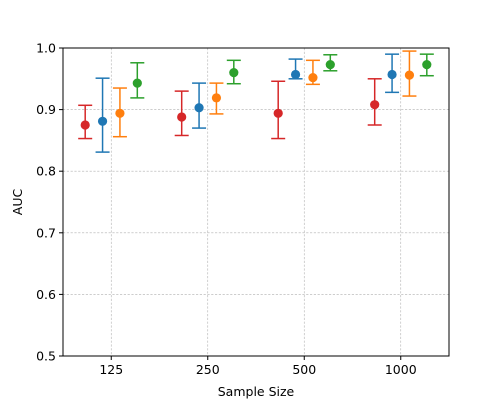 The image size is (500, 400). What do you see at coordinates (256, 391) in the screenshot?
I see `x-axis-title: Sample Size` at bounding box center [256, 391].